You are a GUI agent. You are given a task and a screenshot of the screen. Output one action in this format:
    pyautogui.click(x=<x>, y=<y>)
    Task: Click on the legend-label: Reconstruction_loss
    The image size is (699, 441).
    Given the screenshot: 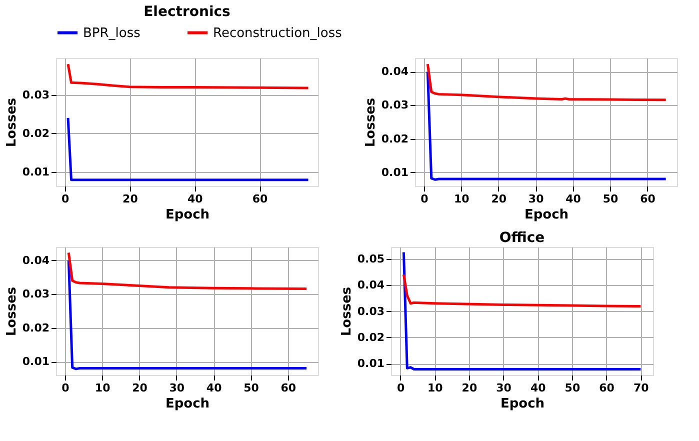 What is the action you would take?
    pyautogui.click(x=277, y=33)
    